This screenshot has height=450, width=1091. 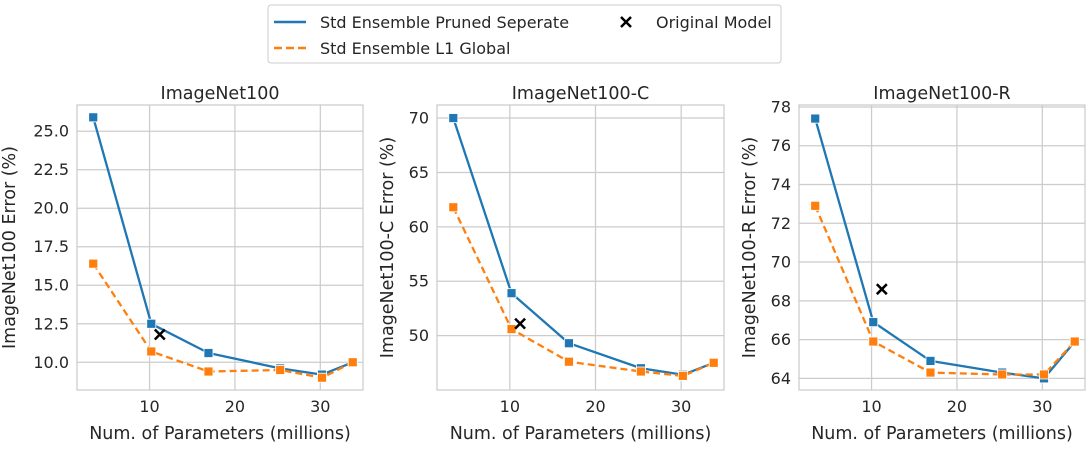 I want to click on y-tick-label: 25.0, so click(x=51, y=131).